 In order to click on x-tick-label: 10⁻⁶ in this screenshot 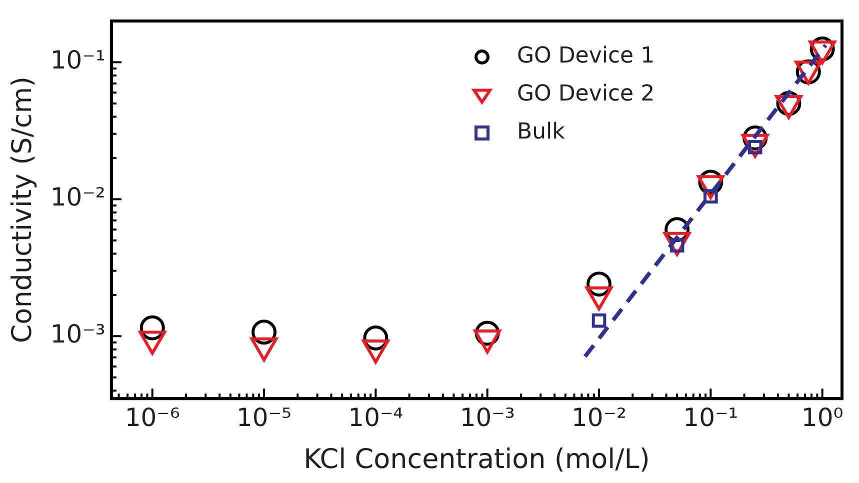, I will do `click(152, 417)`.